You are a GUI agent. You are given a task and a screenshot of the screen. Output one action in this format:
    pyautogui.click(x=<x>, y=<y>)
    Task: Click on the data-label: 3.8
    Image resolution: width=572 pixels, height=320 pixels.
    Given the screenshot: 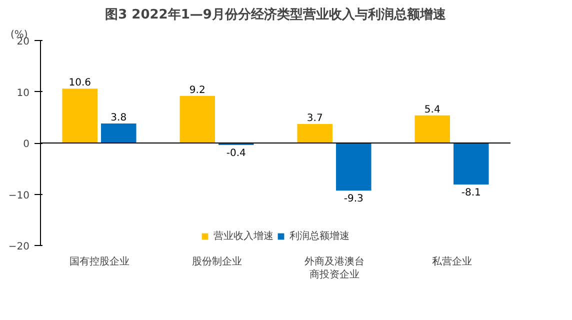 What is the action you would take?
    pyautogui.click(x=118, y=118)
    